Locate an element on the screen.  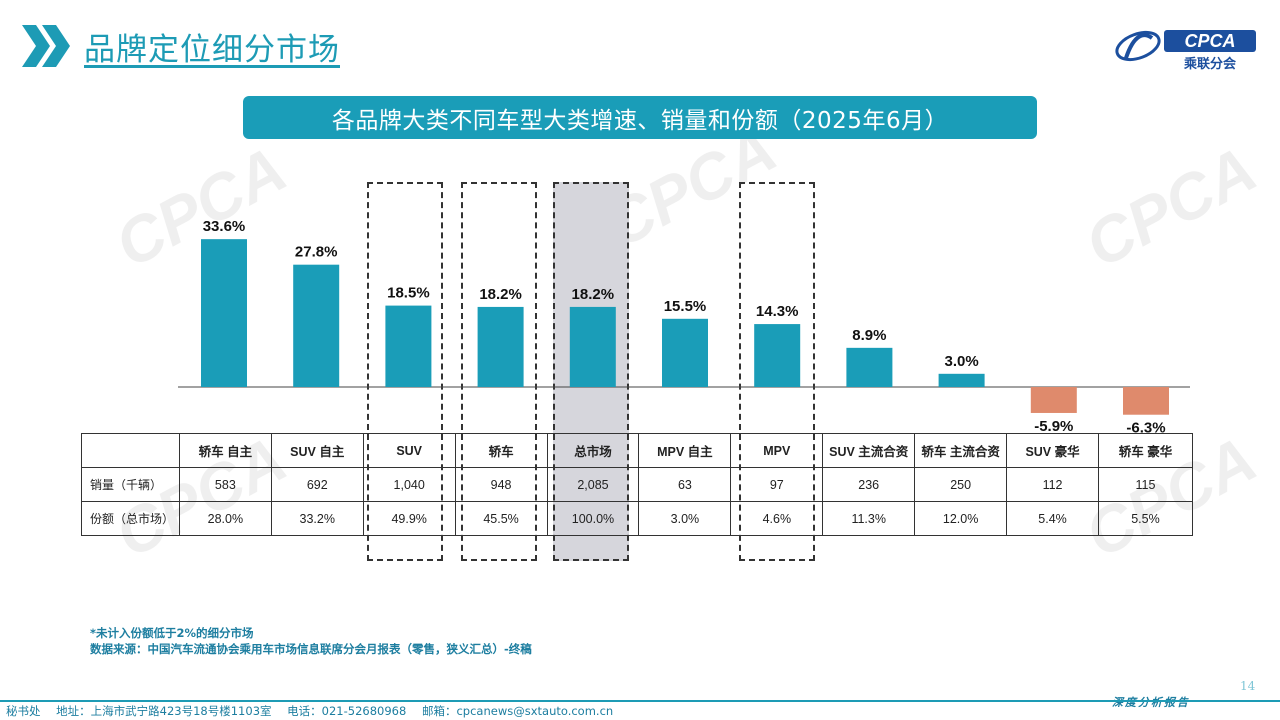
category-label: 轿车 is located at coordinates (501, 450).